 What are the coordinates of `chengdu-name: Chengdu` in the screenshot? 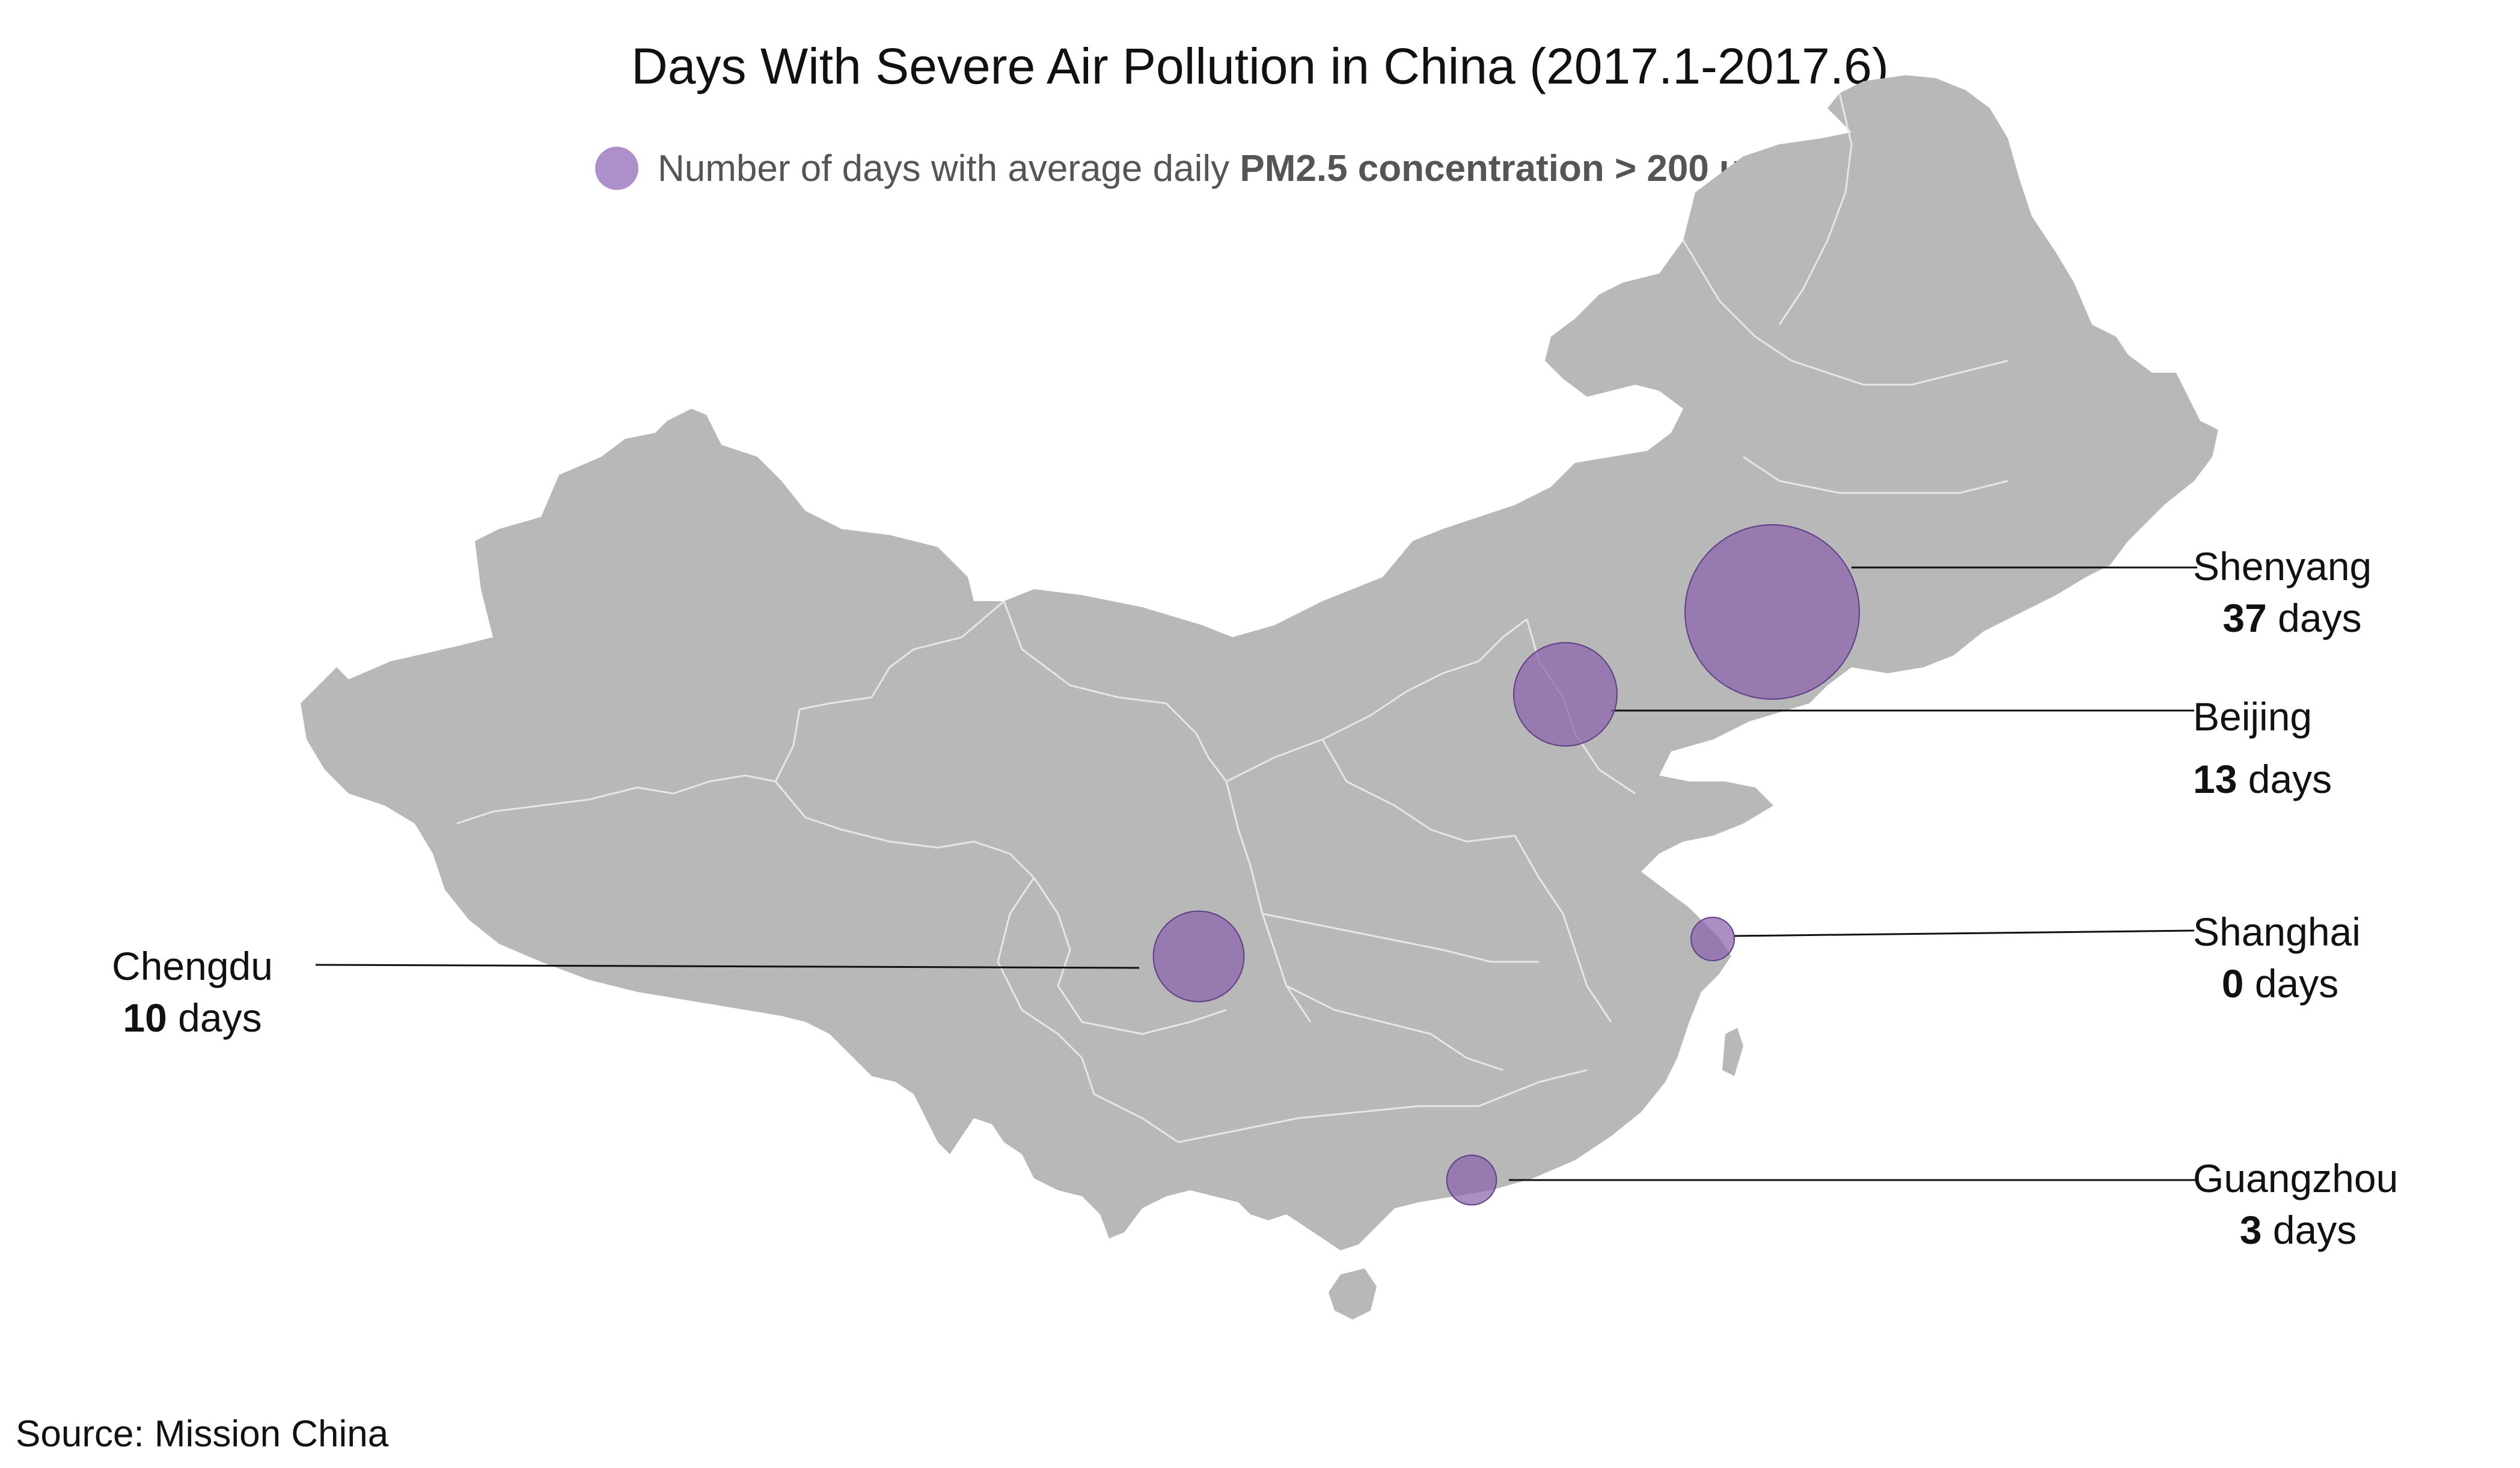 It's located at (192, 966).